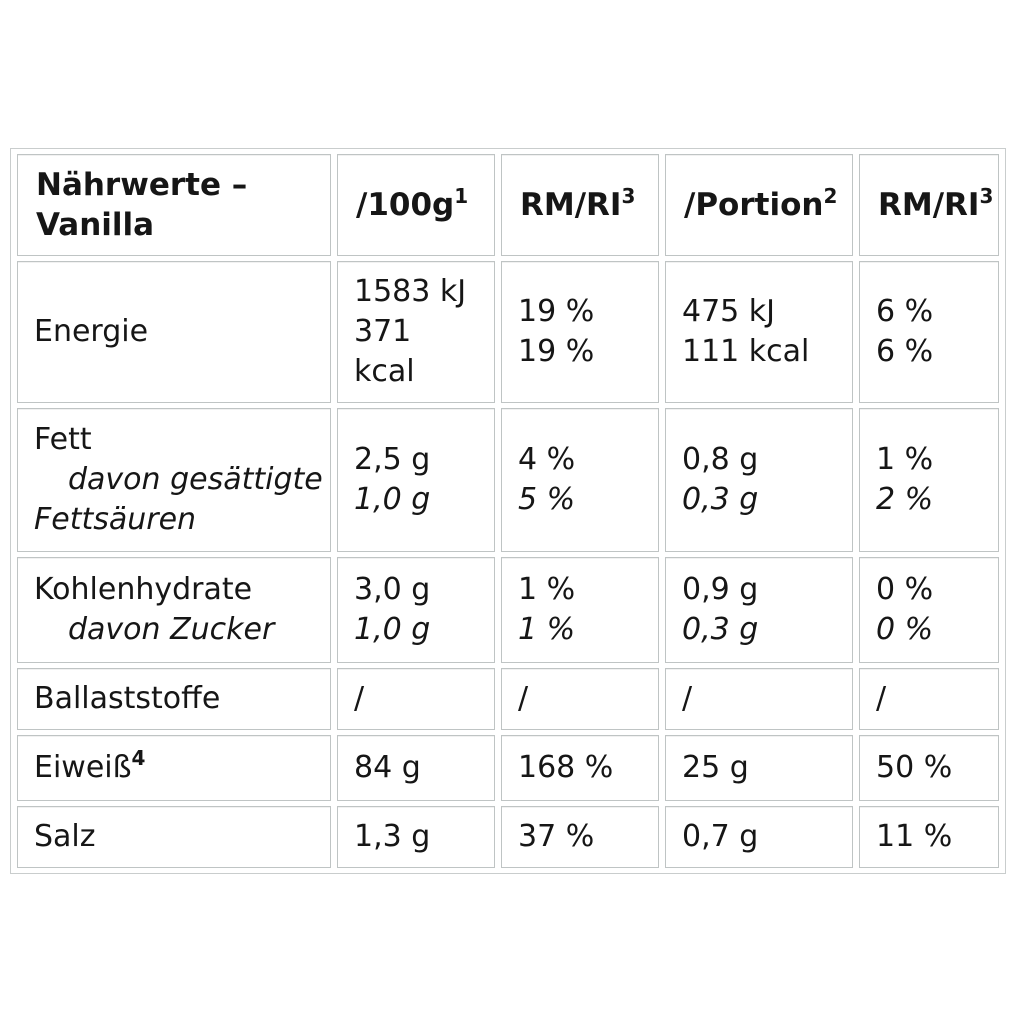 Image resolution: width=1024 pixels, height=1024 pixels. What do you see at coordinates (759, 332) in the screenshot?
I see `cell-energie-per-portion: 475 kJ 111 kcal` at bounding box center [759, 332].